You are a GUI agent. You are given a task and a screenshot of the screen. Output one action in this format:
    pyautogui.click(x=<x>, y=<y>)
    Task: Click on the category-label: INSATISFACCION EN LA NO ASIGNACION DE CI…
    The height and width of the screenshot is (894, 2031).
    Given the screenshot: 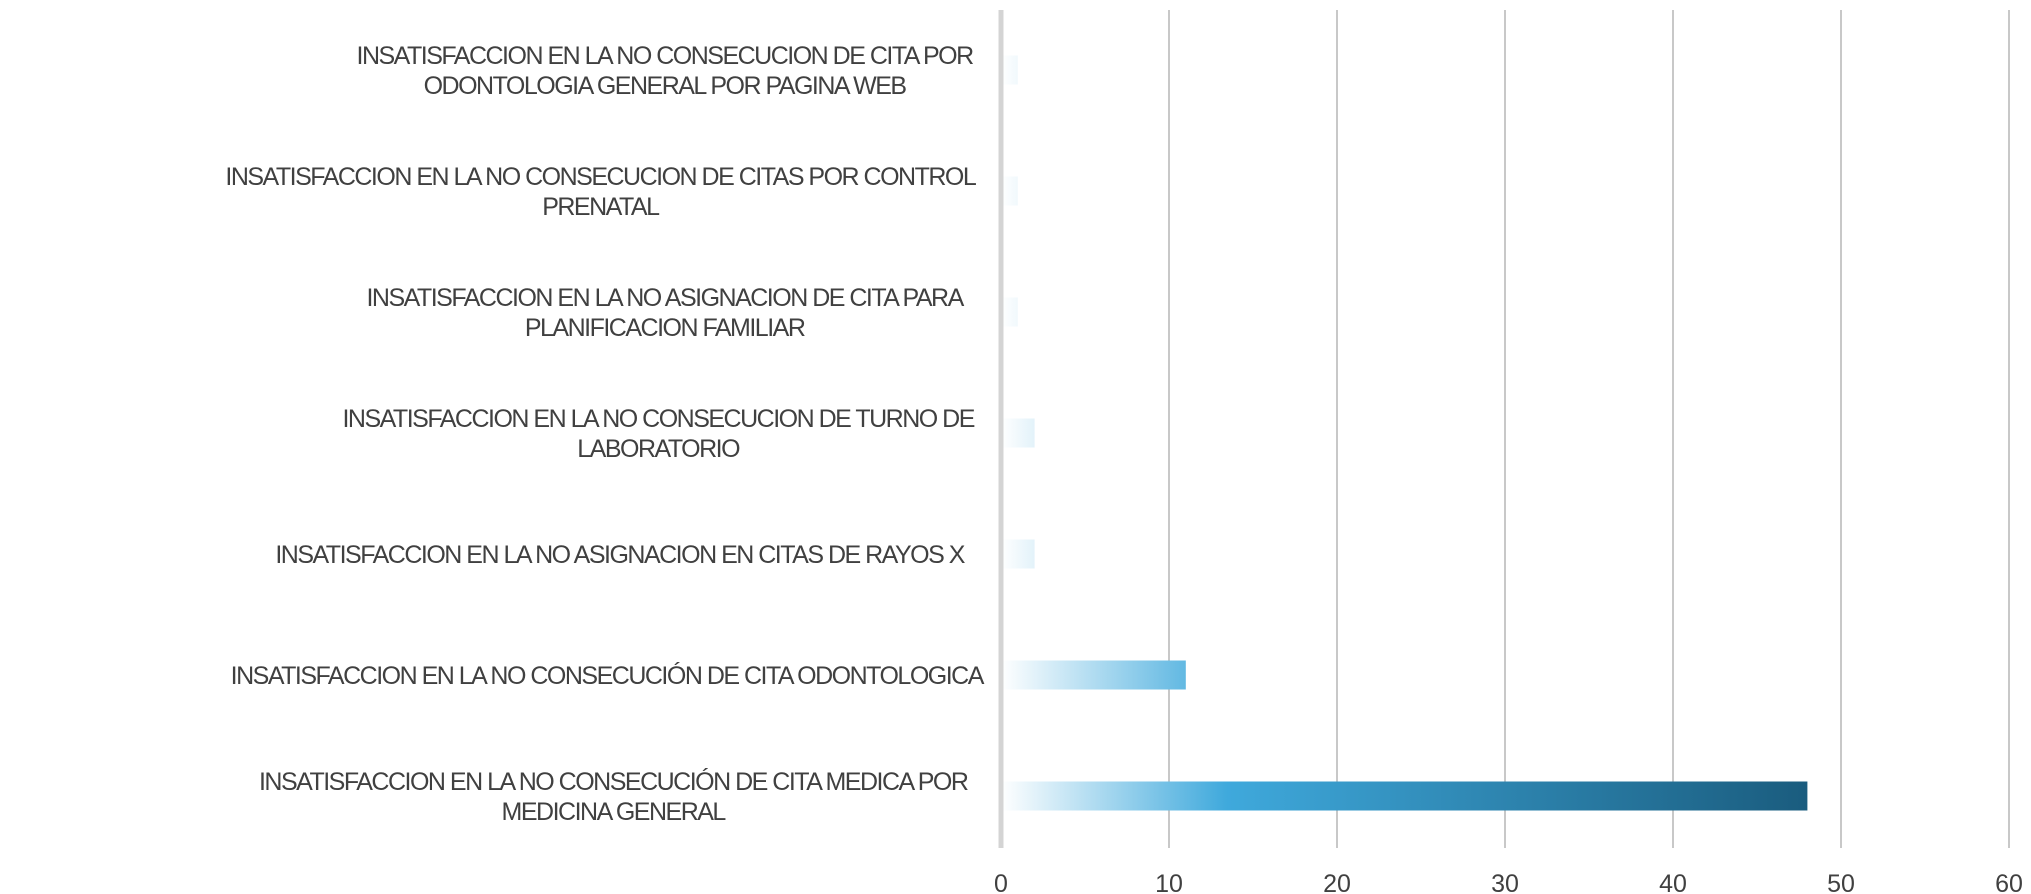 What is the action you would take?
    pyautogui.click(x=665, y=313)
    